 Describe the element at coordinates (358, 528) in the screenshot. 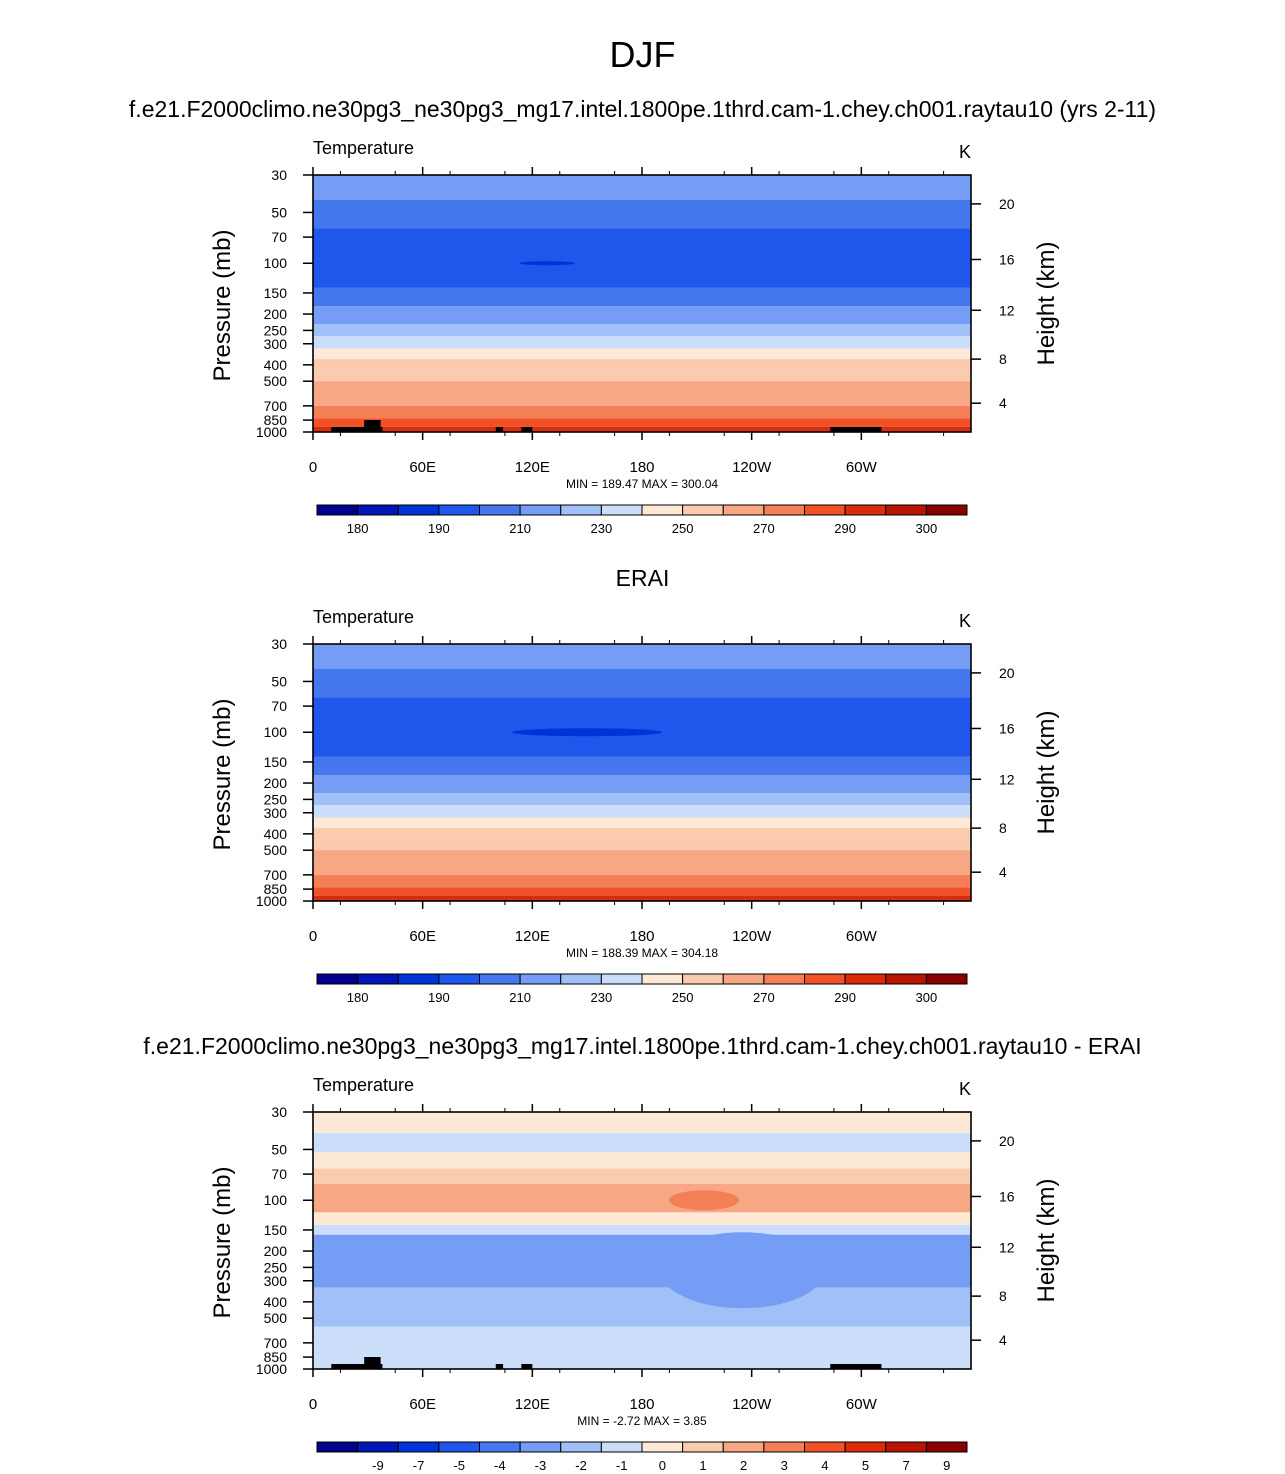

I see `colorbar-label: 180` at that location.